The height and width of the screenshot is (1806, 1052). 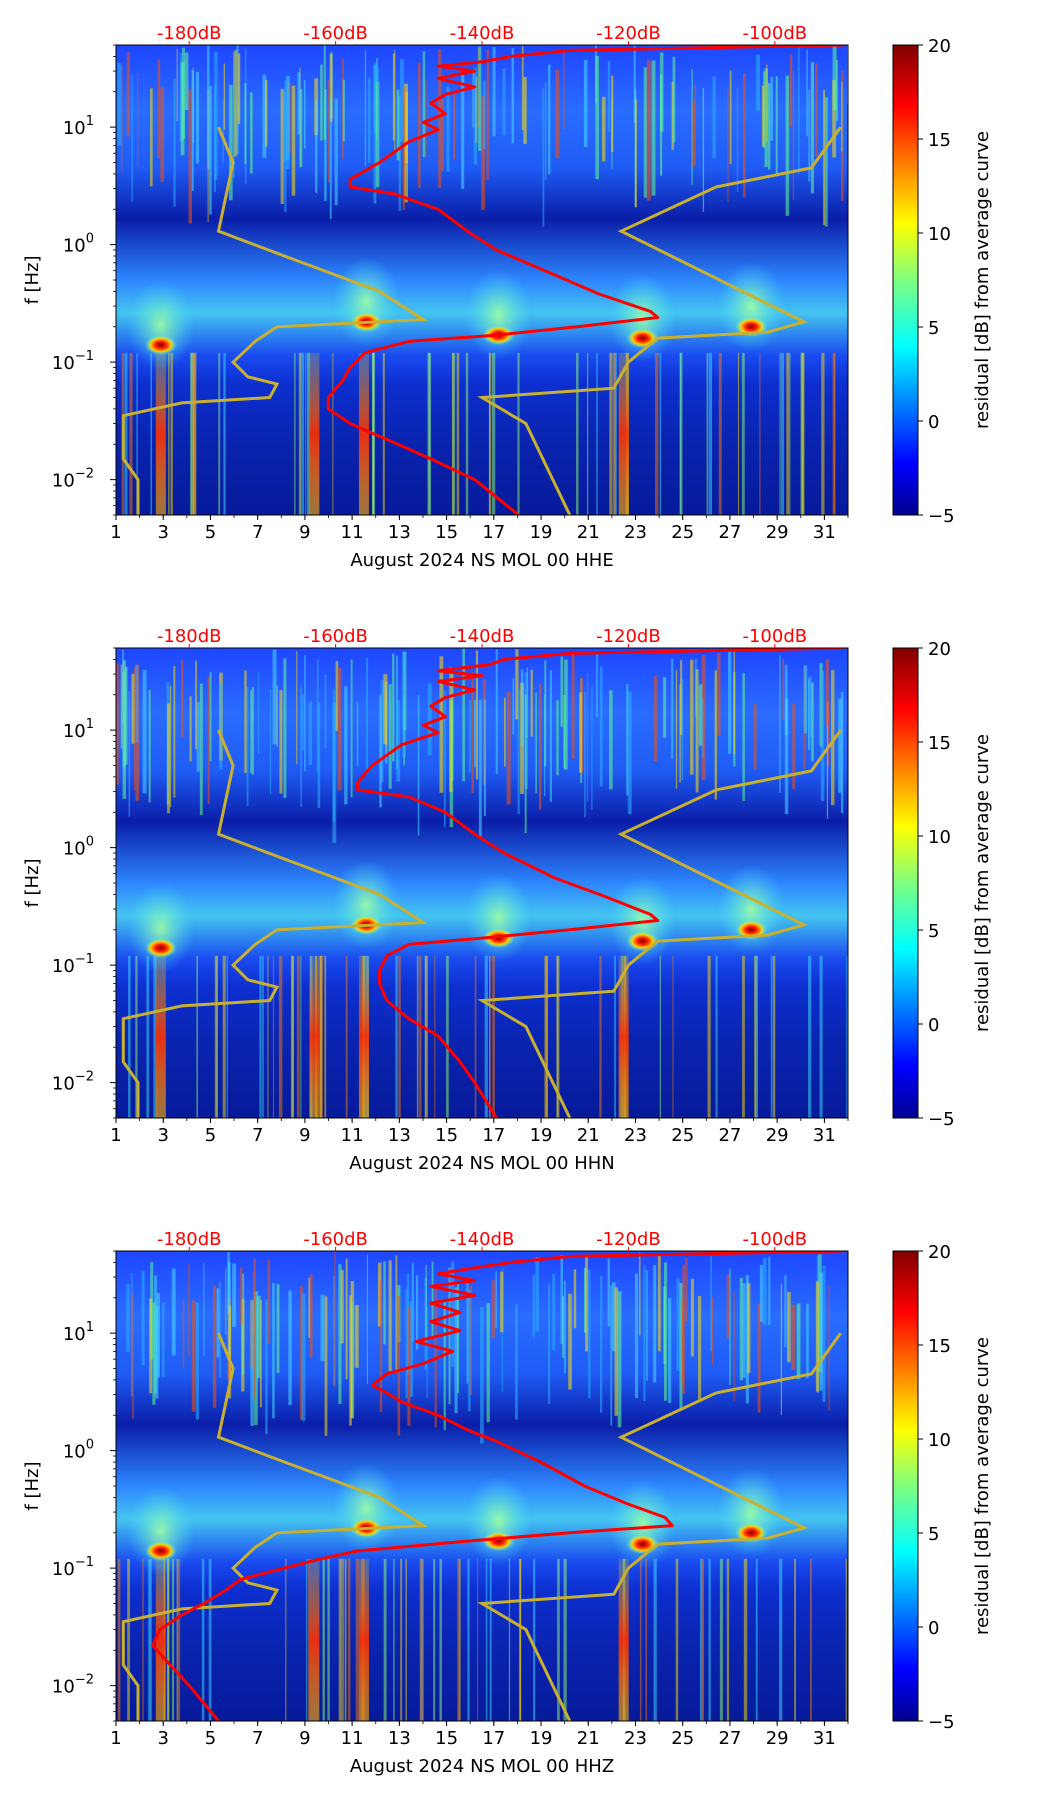 What do you see at coordinates (982, 280) in the screenshot?
I see `colorbar-label: residual [dB] from average curve` at bounding box center [982, 280].